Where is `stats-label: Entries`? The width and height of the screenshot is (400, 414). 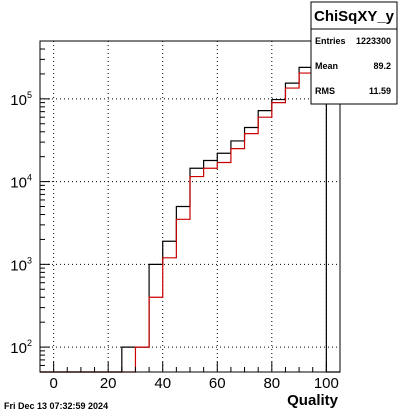
stats-label: Entries is located at coordinates (330, 41).